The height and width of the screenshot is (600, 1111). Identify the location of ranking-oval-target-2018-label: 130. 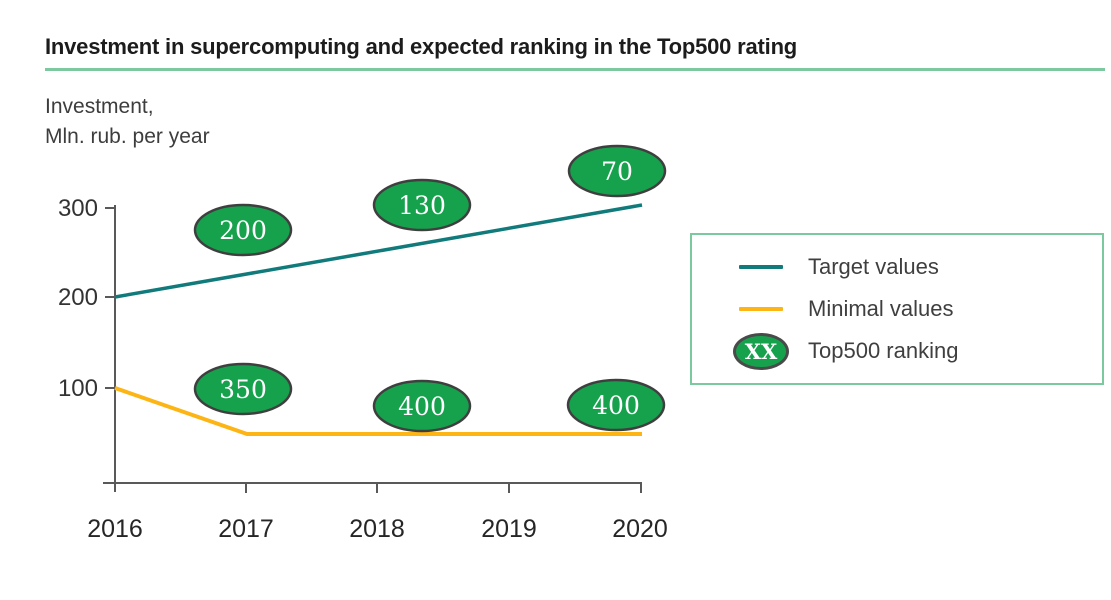
(422, 205).